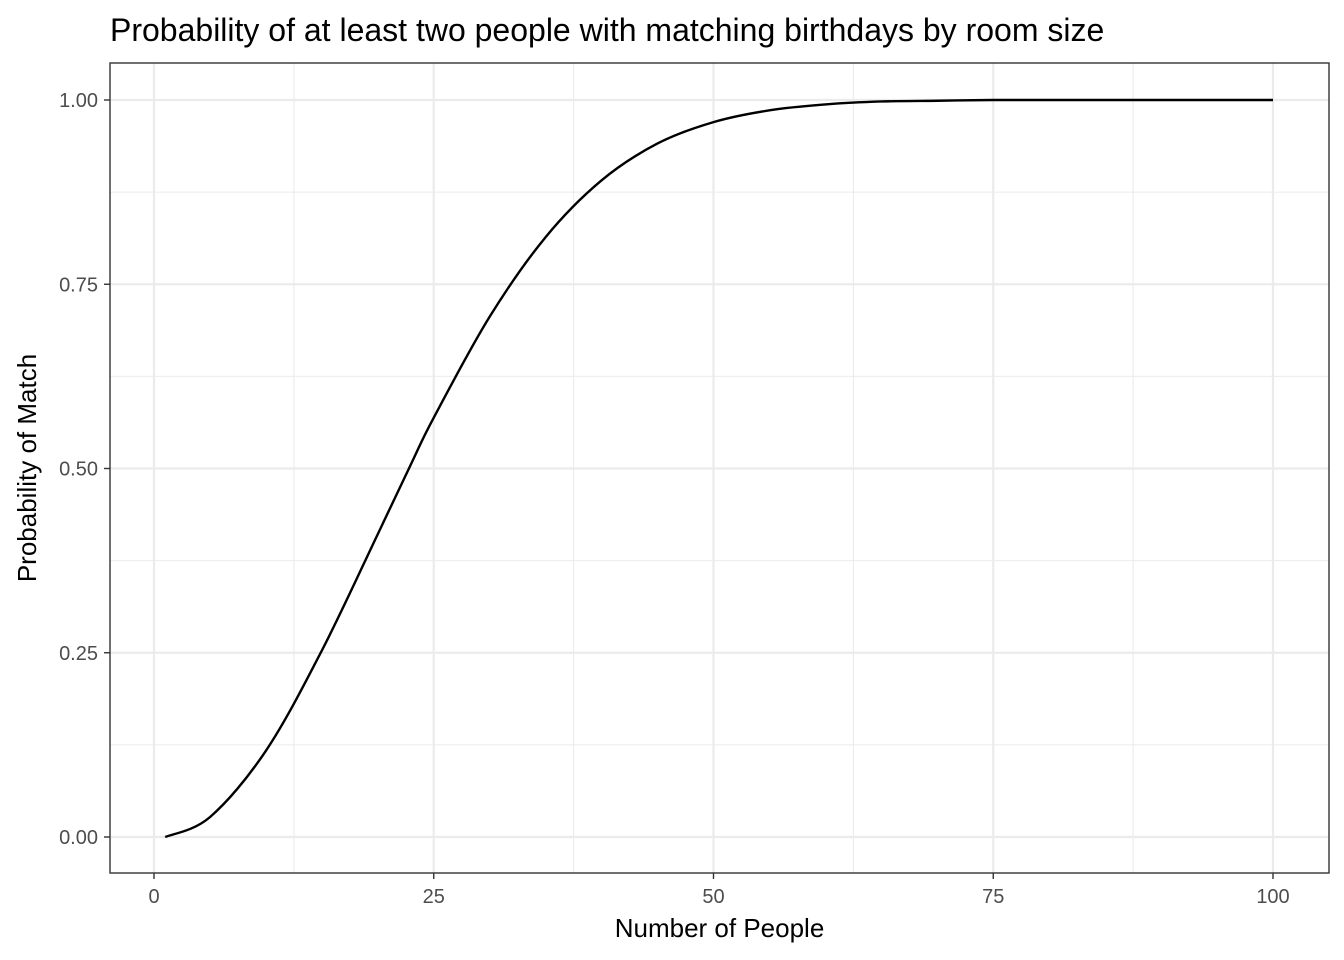  Describe the element at coordinates (153, 897) in the screenshot. I see `x-tick-label: 0` at that location.